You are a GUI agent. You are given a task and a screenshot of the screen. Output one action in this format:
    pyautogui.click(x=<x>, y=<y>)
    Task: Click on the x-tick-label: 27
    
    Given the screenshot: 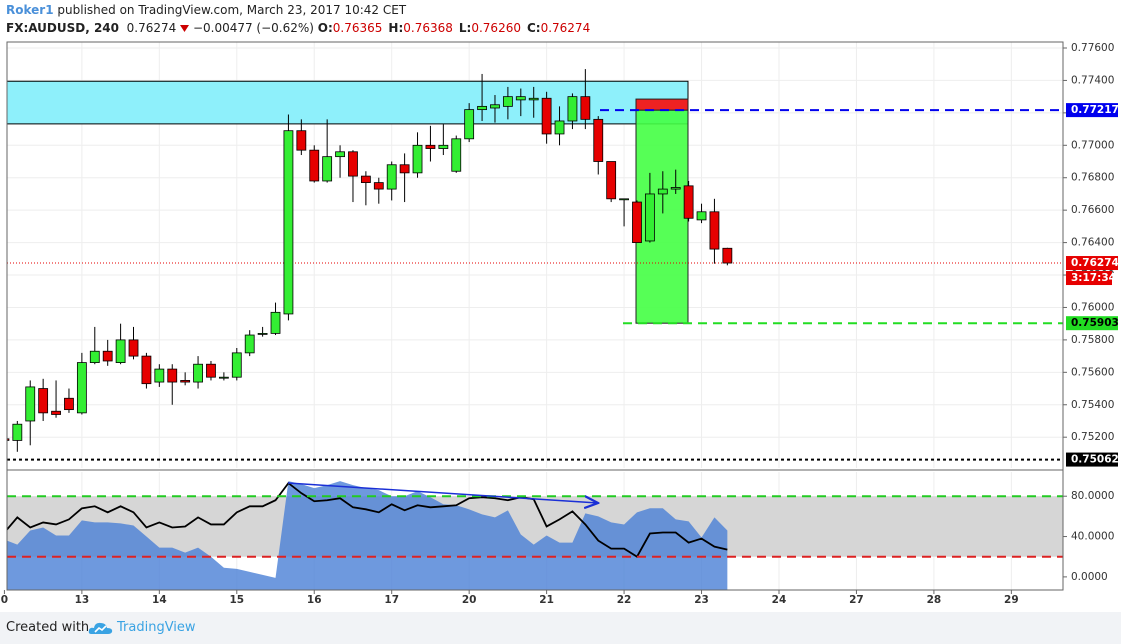 What is the action you would take?
    pyautogui.click(x=856, y=600)
    